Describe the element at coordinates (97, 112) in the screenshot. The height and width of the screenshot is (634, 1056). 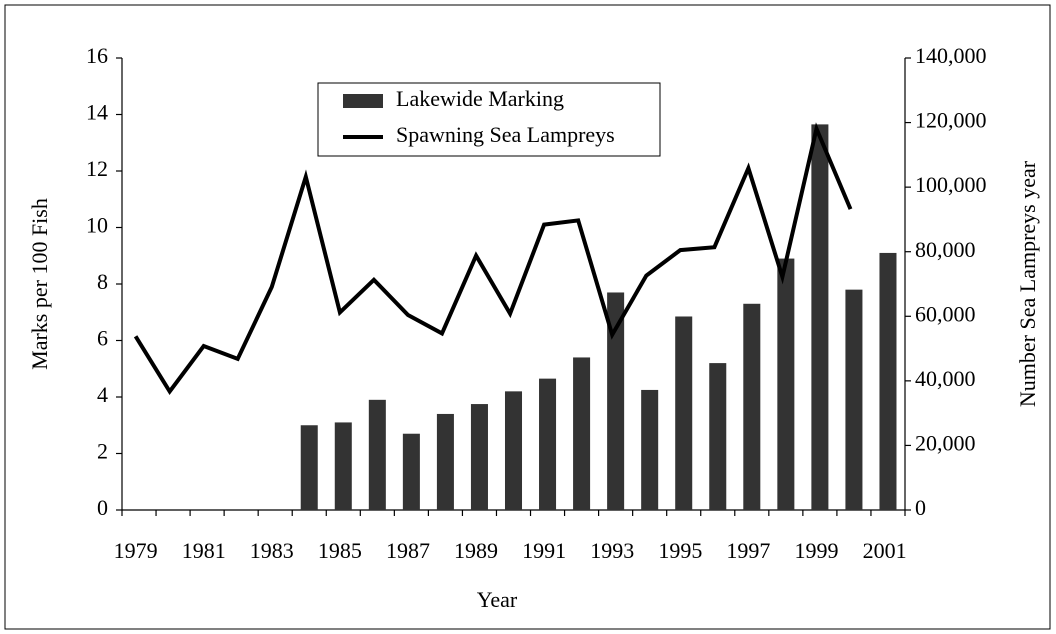
I see `y-tick-label: 14` at that location.